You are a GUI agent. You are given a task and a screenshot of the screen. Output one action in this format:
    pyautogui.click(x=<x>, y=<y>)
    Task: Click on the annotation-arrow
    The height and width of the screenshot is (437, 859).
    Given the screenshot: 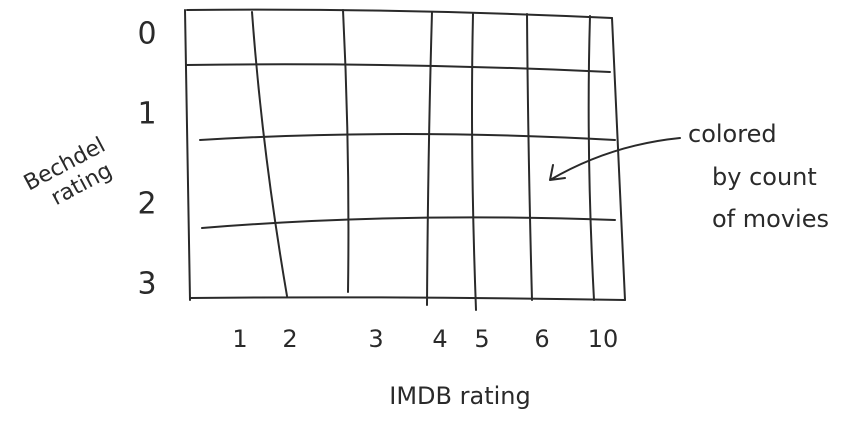 What is the action you would take?
    pyautogui.click(x=615, y=159)
    